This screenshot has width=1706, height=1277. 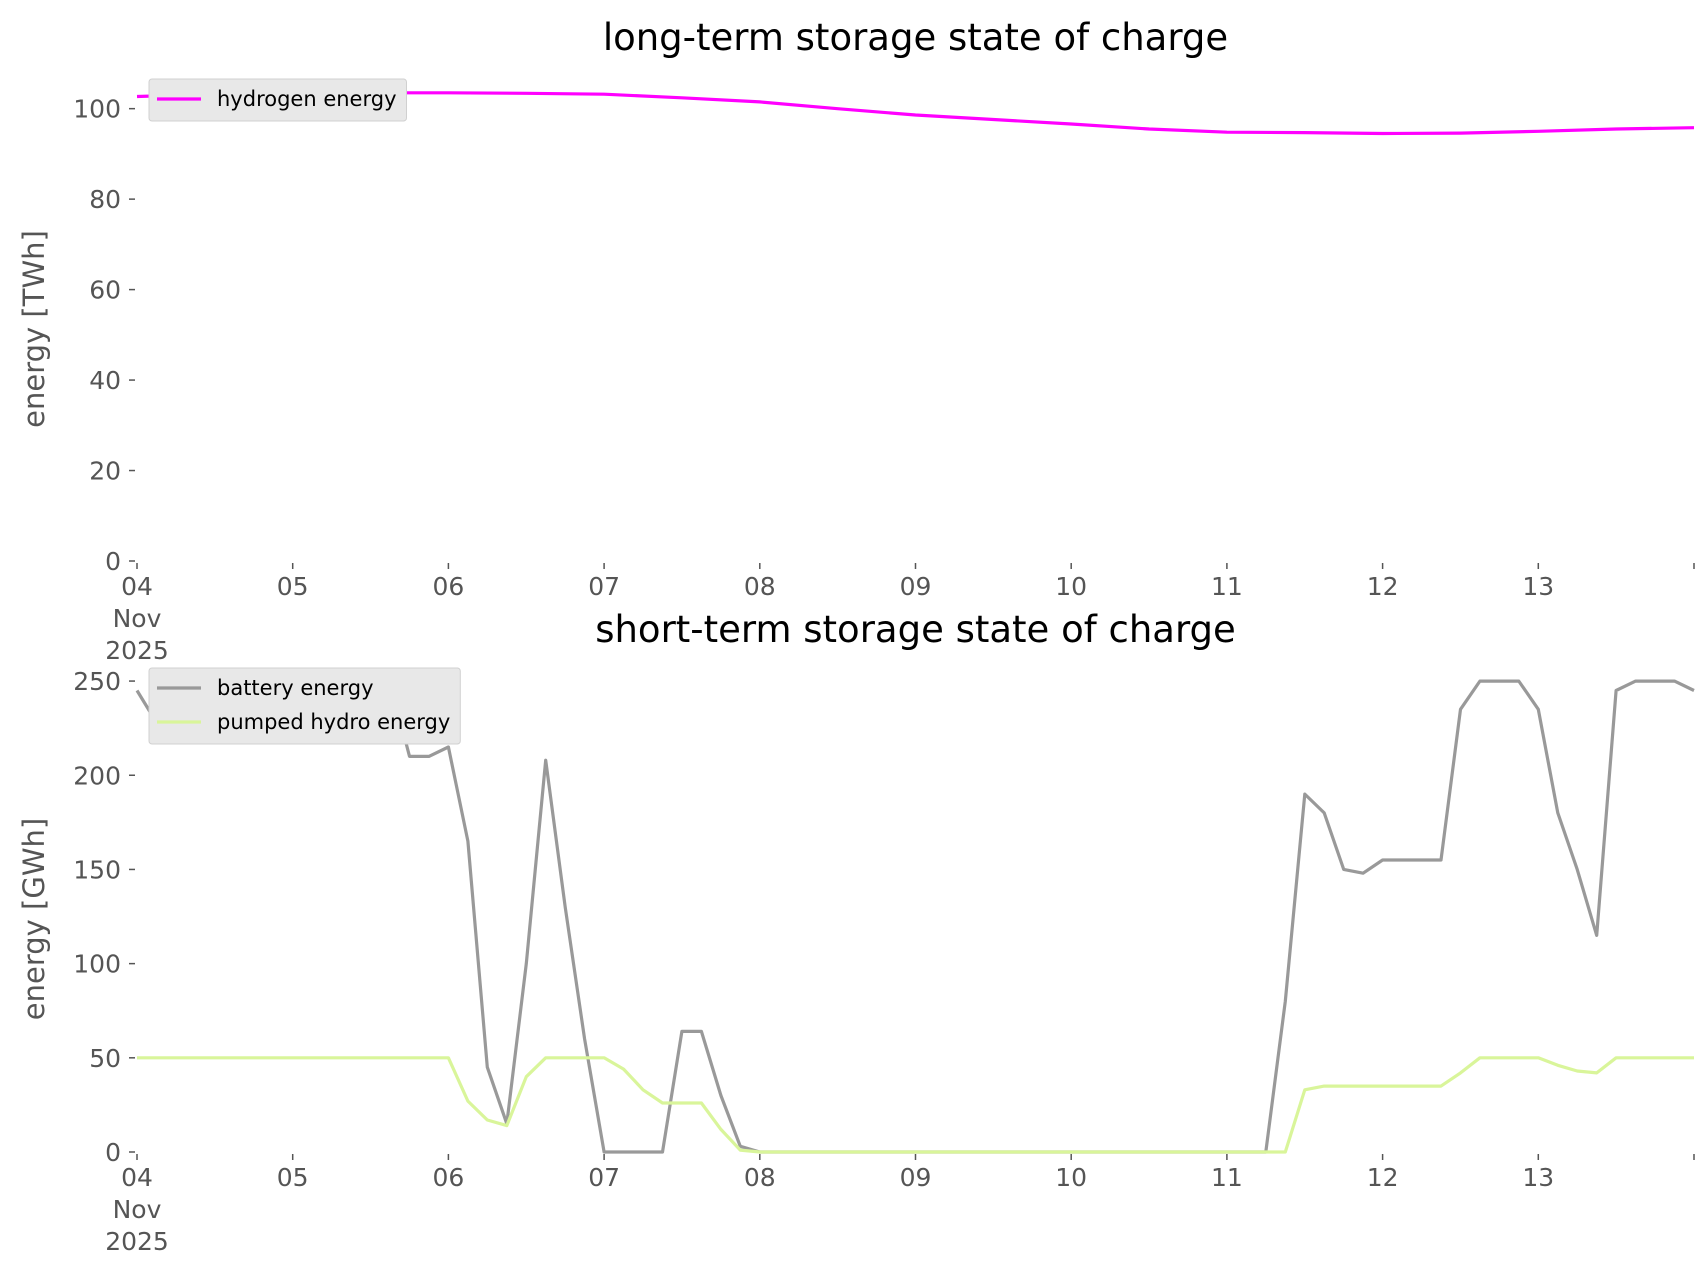 I want to click on y-tick-label: 200, so click(x=97, y=775).